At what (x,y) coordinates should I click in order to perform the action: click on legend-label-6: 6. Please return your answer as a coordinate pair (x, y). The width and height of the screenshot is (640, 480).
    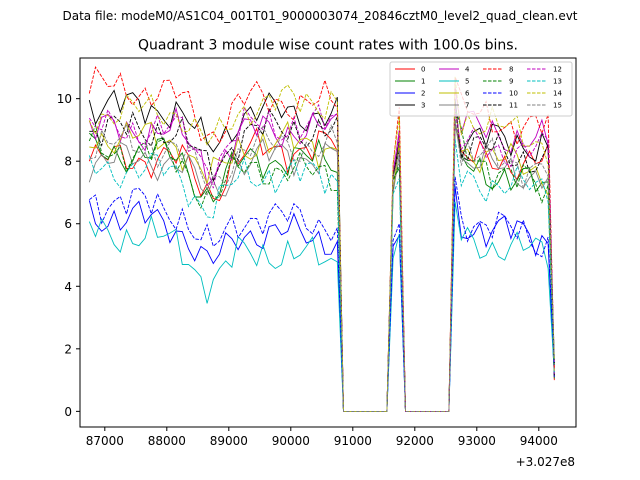
    Looking at the image, I should click on (467, 94).